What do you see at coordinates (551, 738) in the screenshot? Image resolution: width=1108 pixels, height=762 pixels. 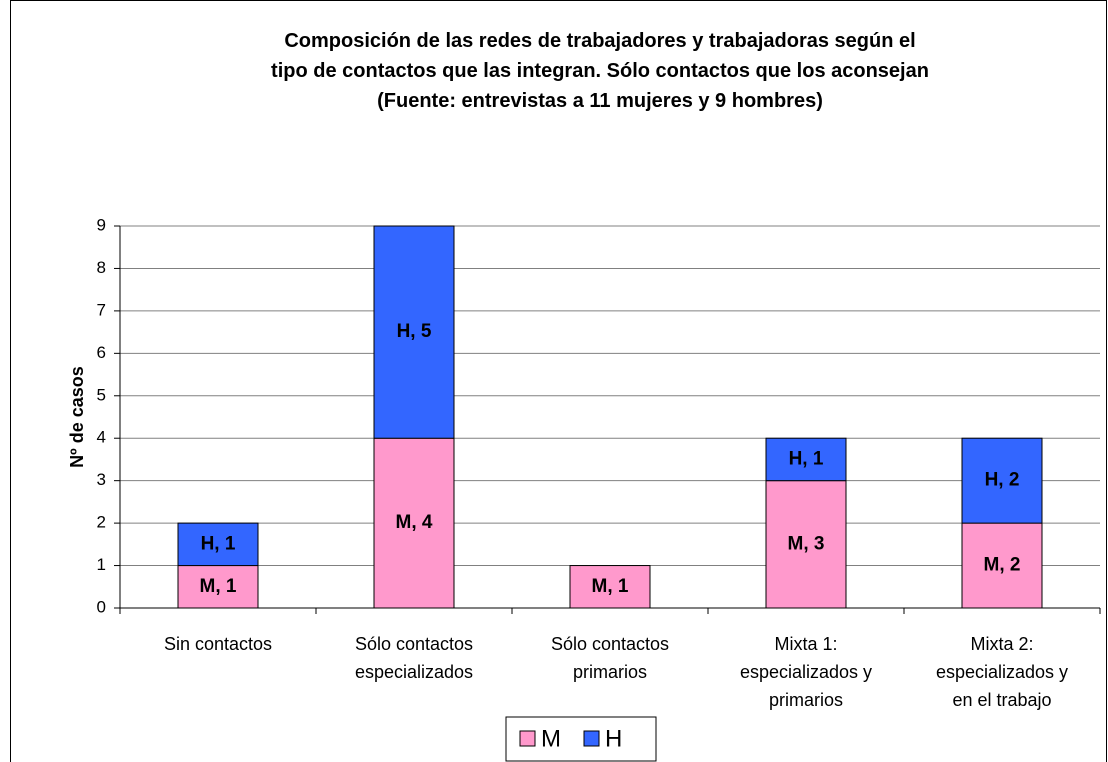 I see `legend-label: M` at bounding box center [551, 738].